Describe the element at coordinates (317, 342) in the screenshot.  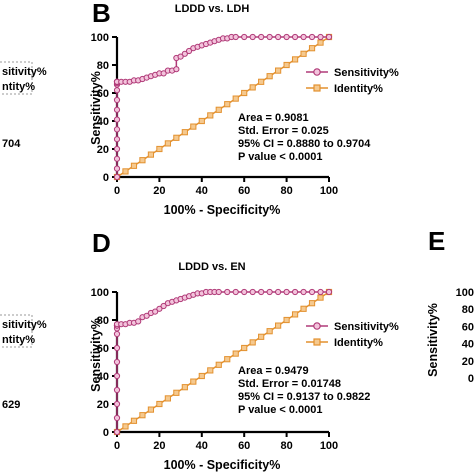
I see `legend-marker-identity` at that location.